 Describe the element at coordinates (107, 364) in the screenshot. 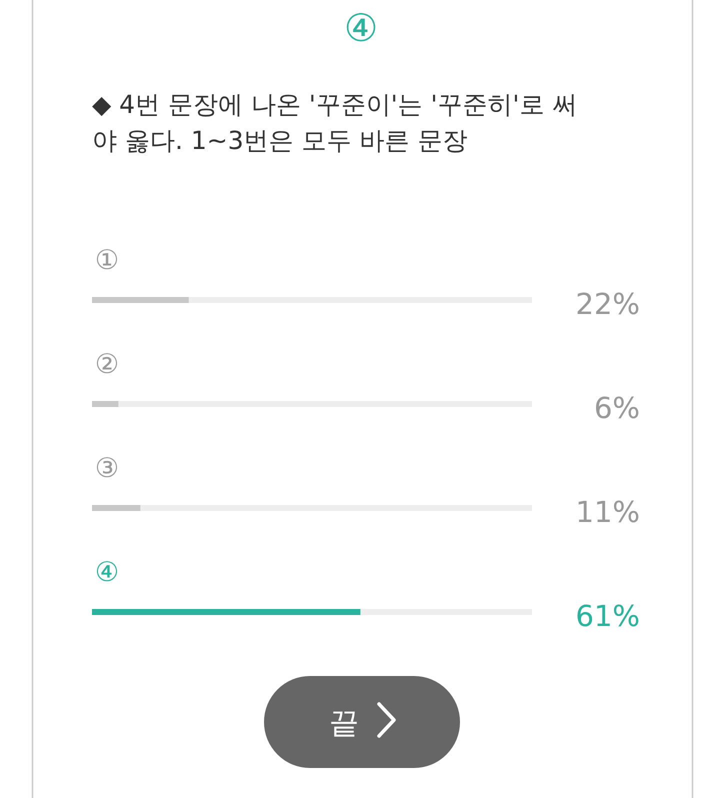

I see `category-label: ②` at that location.